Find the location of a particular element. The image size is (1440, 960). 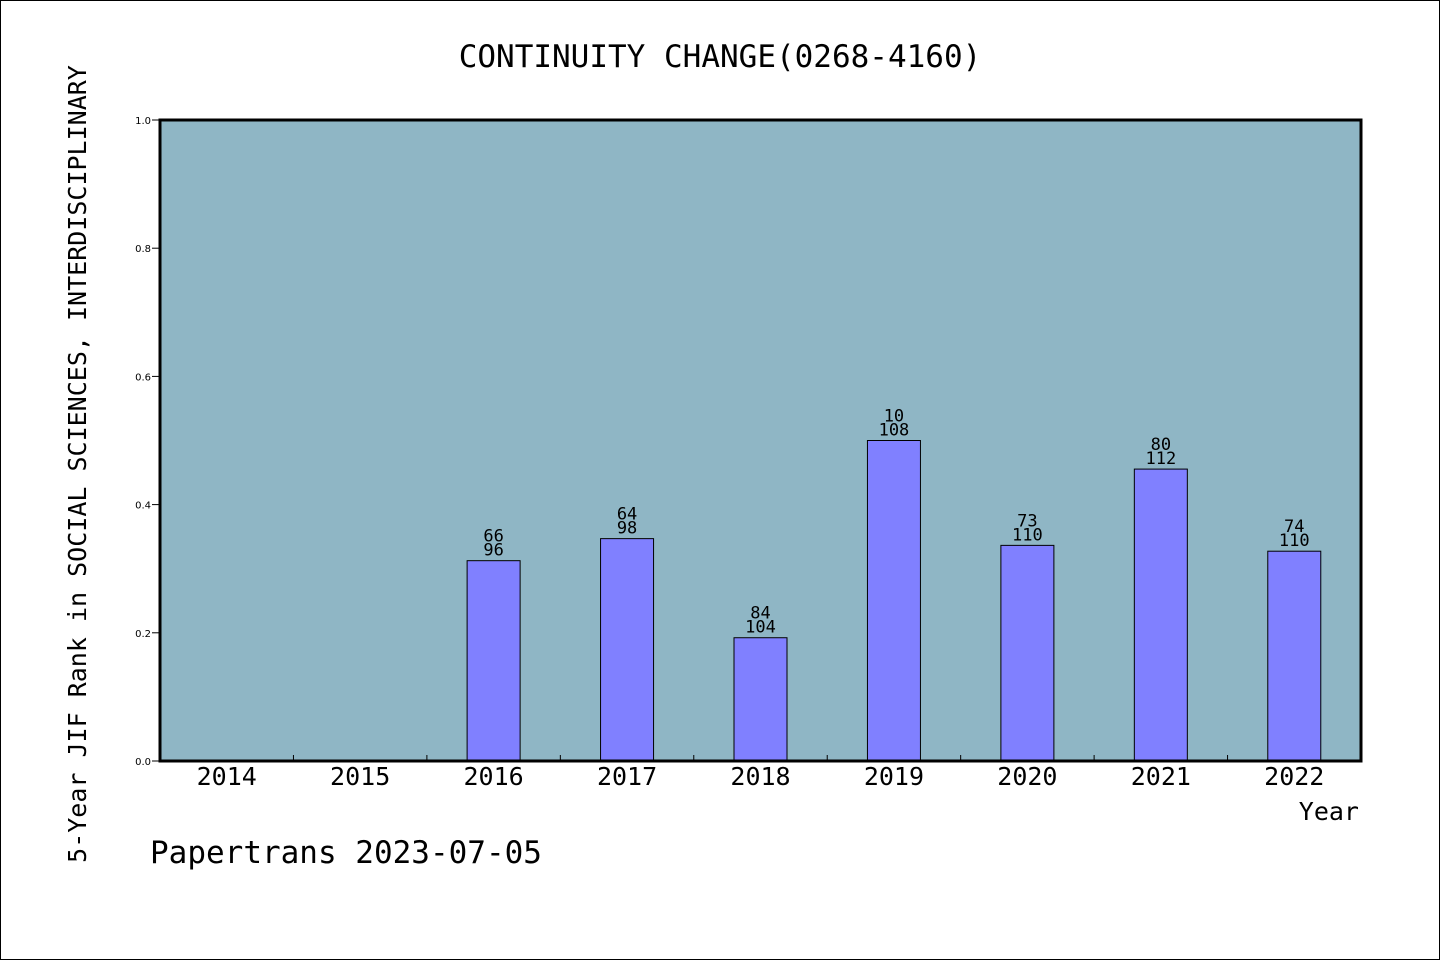

total-label-2019: 108 is located at coordinates (894, 431).